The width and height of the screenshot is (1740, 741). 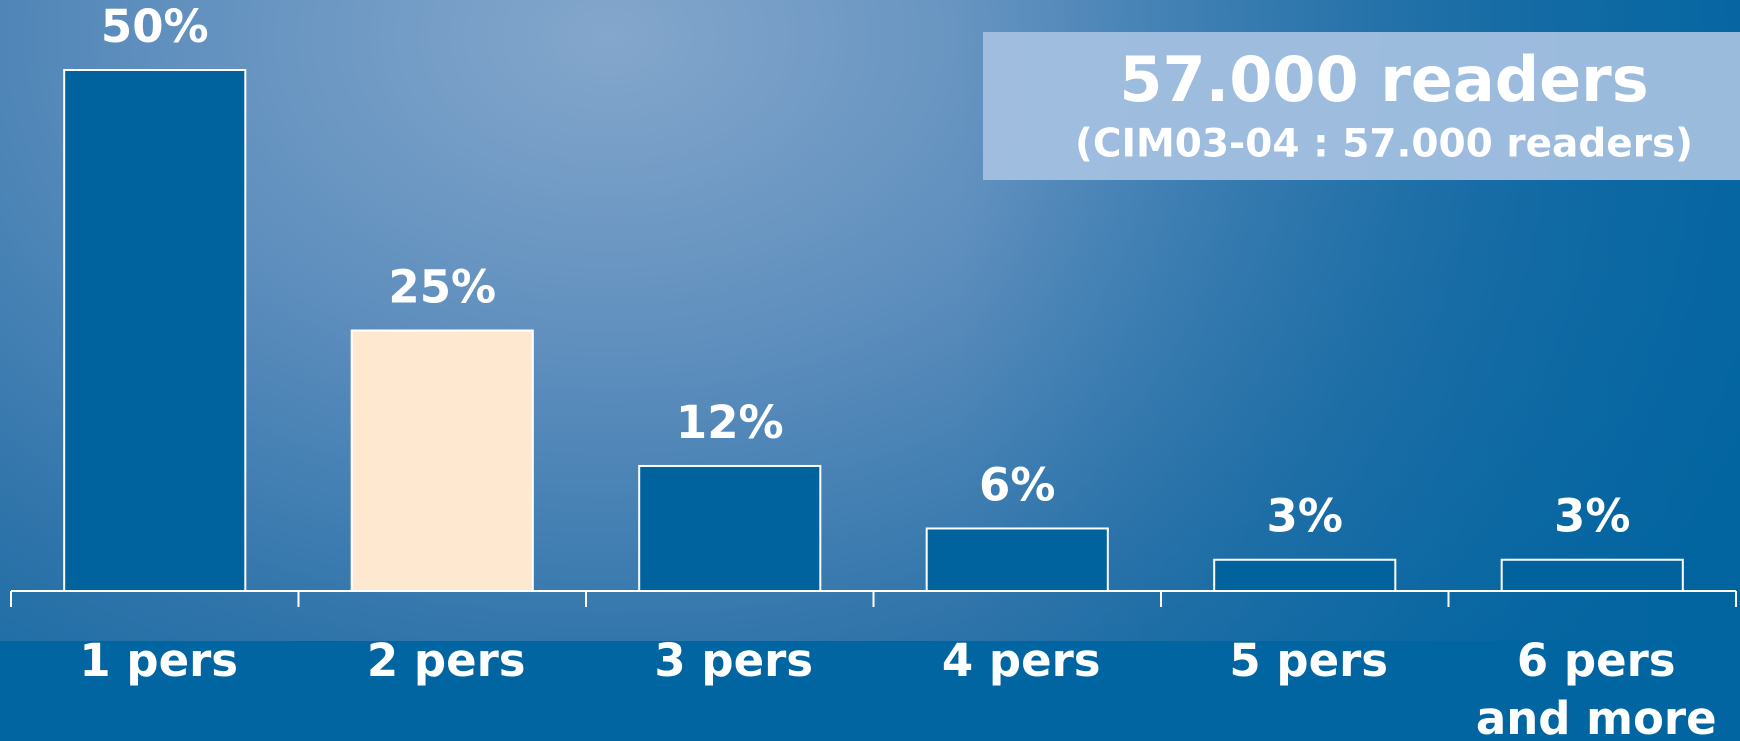 What do you see at coordinates (155, 26) in the screenshot?
I see `value-label: 50%` at bounding box center [155, 26].